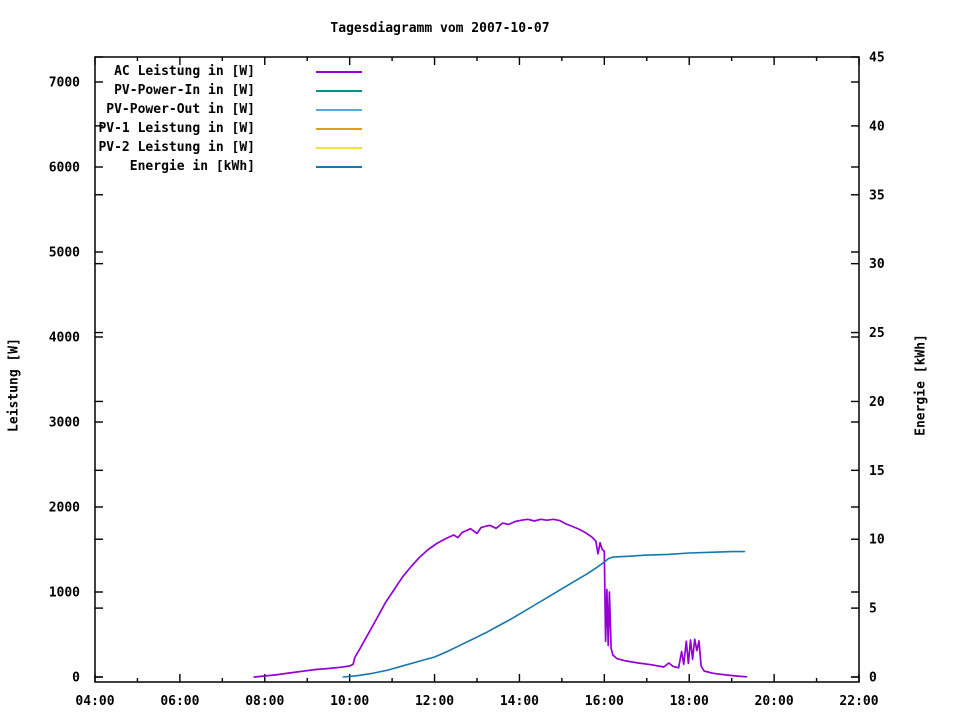  What do you see at coordinates (64, 253) in the screenshot?
I see `tick-label: 5000` at bounding box center [64, 253].